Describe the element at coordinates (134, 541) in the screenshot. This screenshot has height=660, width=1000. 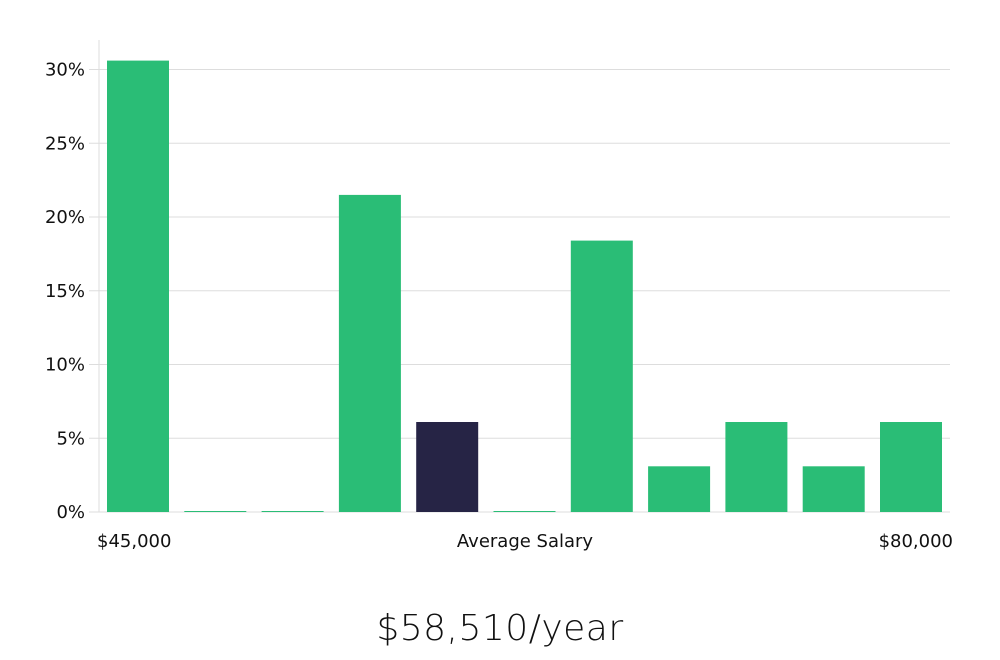
I see `x-start-label: $45,000` at that location.